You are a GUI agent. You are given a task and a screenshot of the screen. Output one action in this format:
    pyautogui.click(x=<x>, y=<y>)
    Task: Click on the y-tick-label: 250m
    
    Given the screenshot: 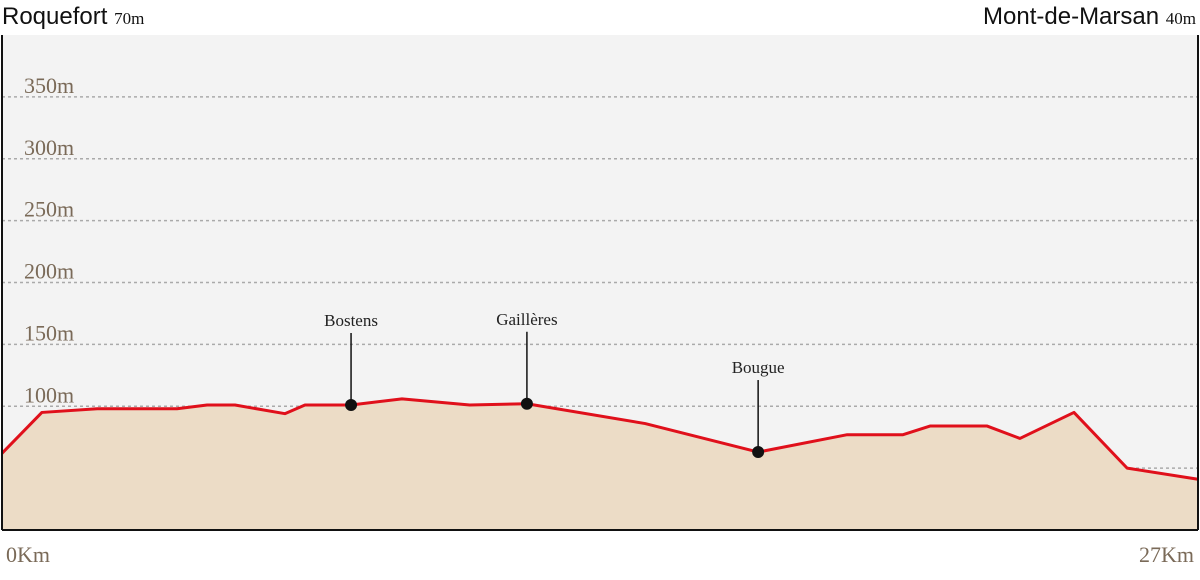 What is the action you would take?
    pyautogui.click(x=49, y=209)
    